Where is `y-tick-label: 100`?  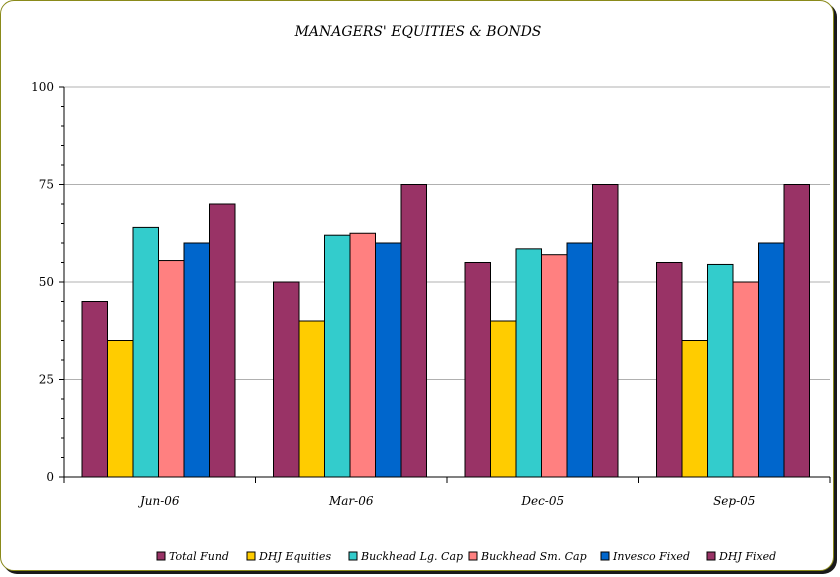
y-tick-label: 100 is located at coordinates (42, 87).